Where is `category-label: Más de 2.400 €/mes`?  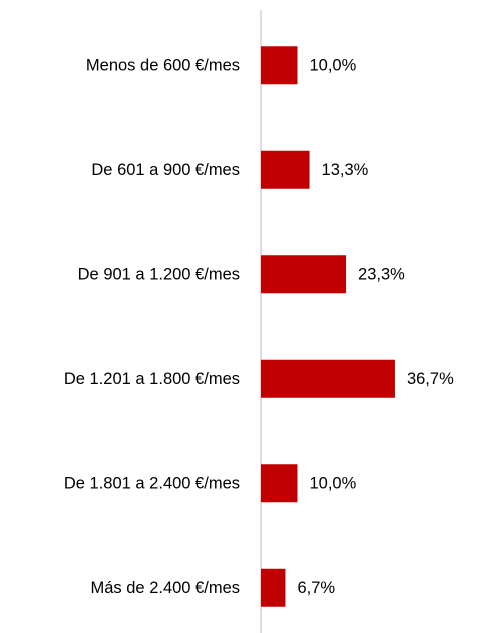
category-label: Más de 2.400 €/mes is located at coordinates (166, 588).